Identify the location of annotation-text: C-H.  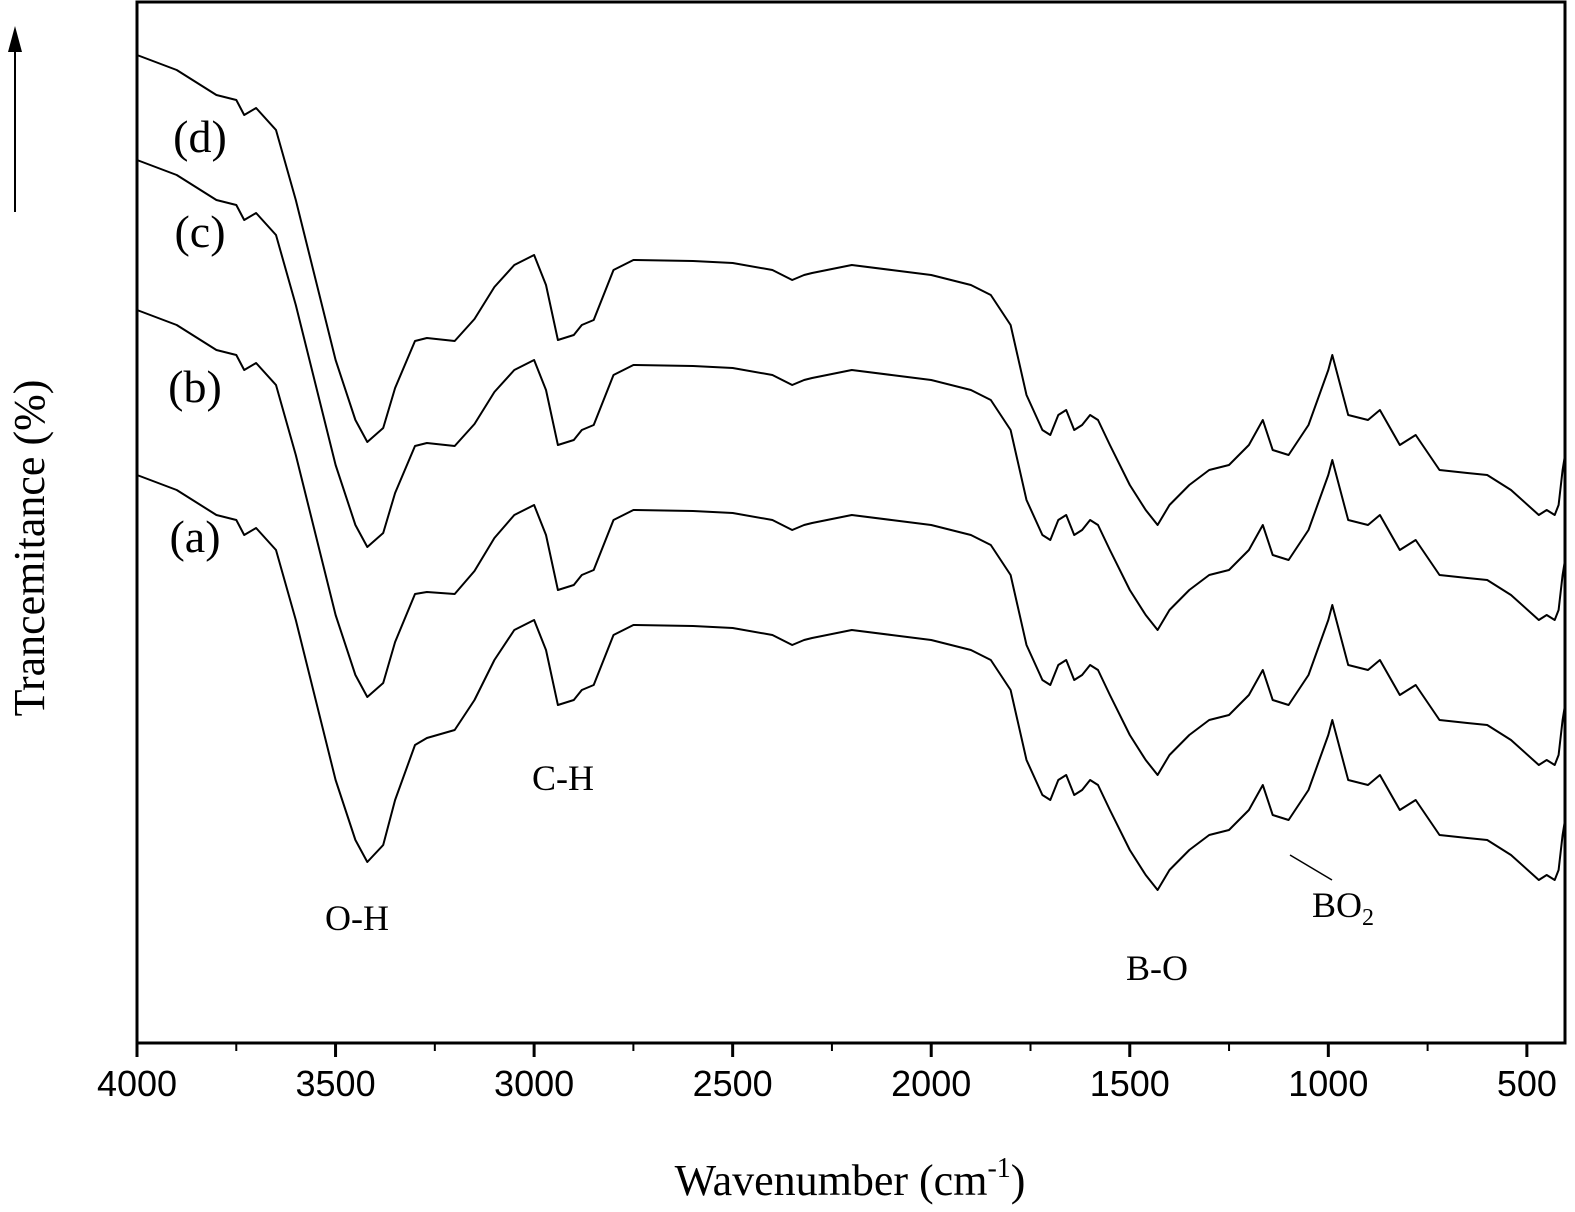
(563, 778).